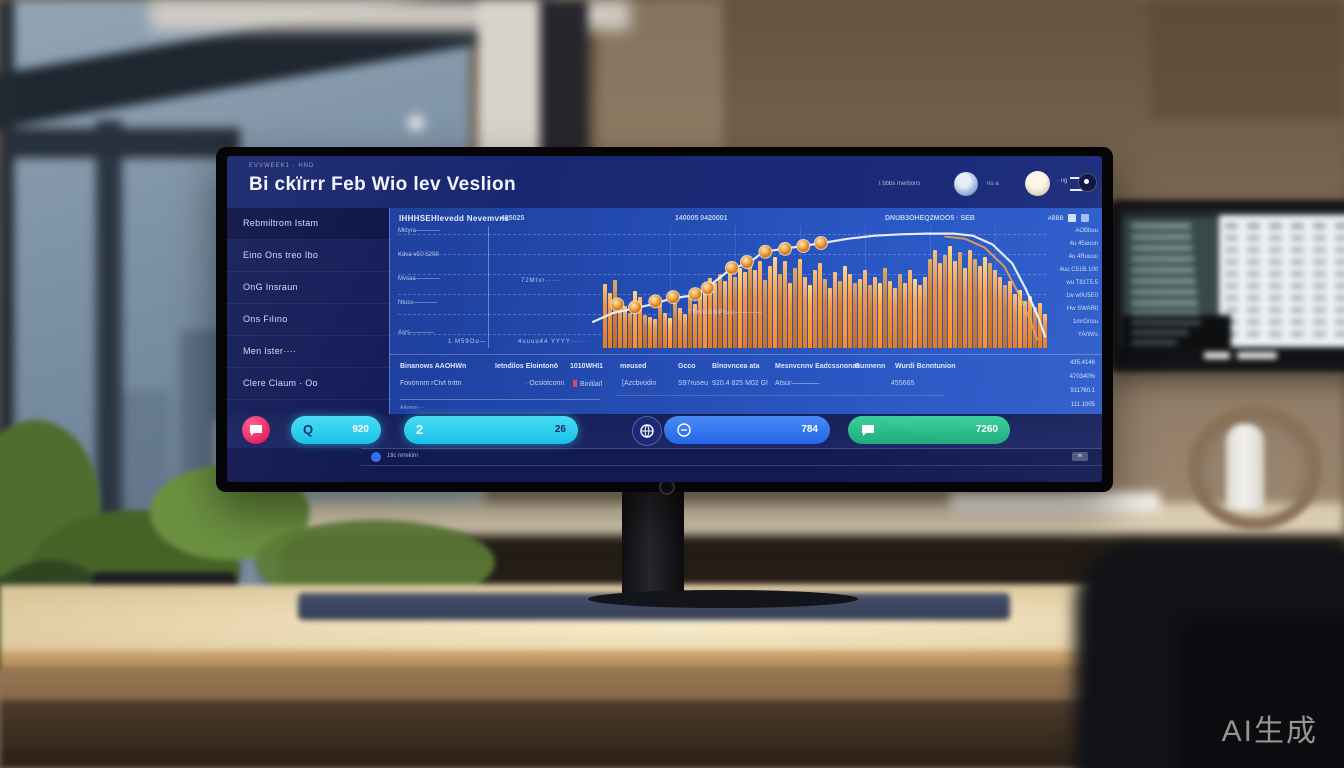  Describe the element at coordinates (553, 342) in the screenshot. I see `chart-annotation: 4uuuu44 YYYY······` at that location.